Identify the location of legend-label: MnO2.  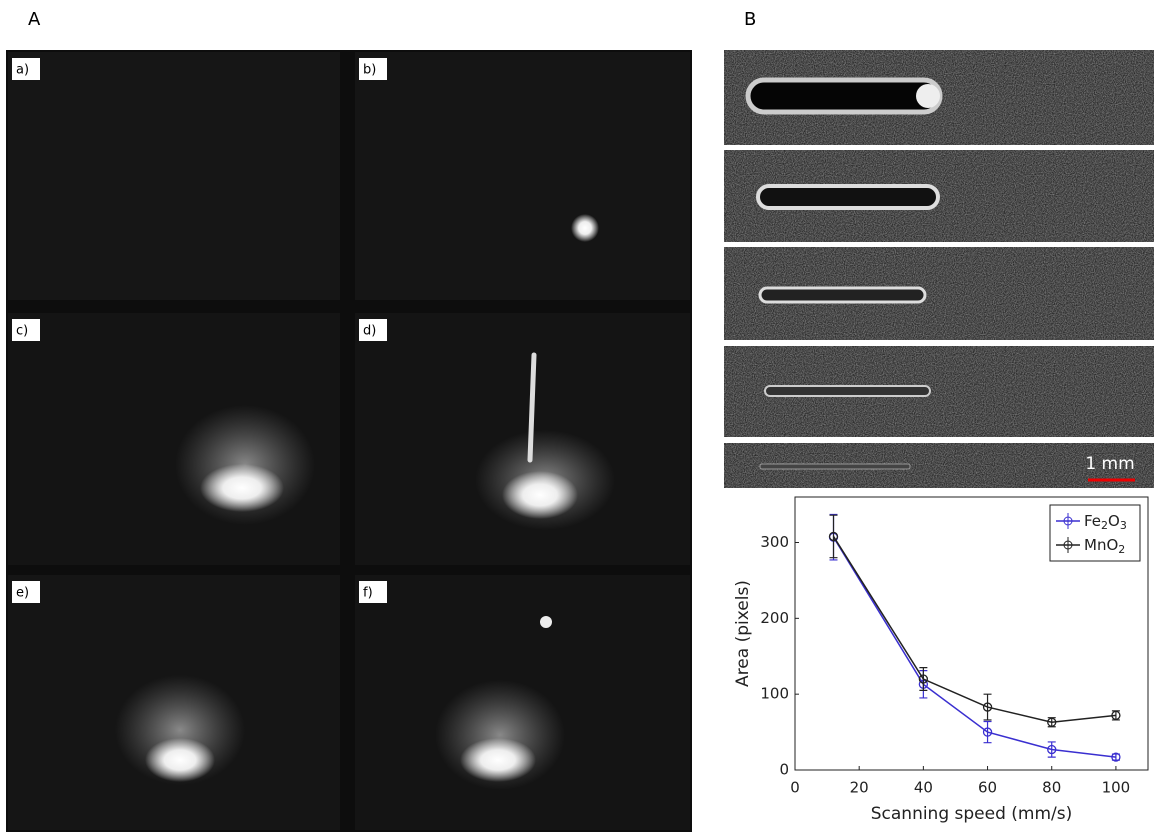
(1104, 546).